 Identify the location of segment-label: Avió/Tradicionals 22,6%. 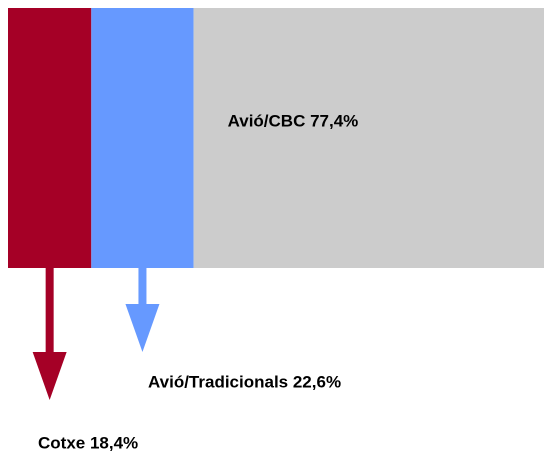
(244, 381).